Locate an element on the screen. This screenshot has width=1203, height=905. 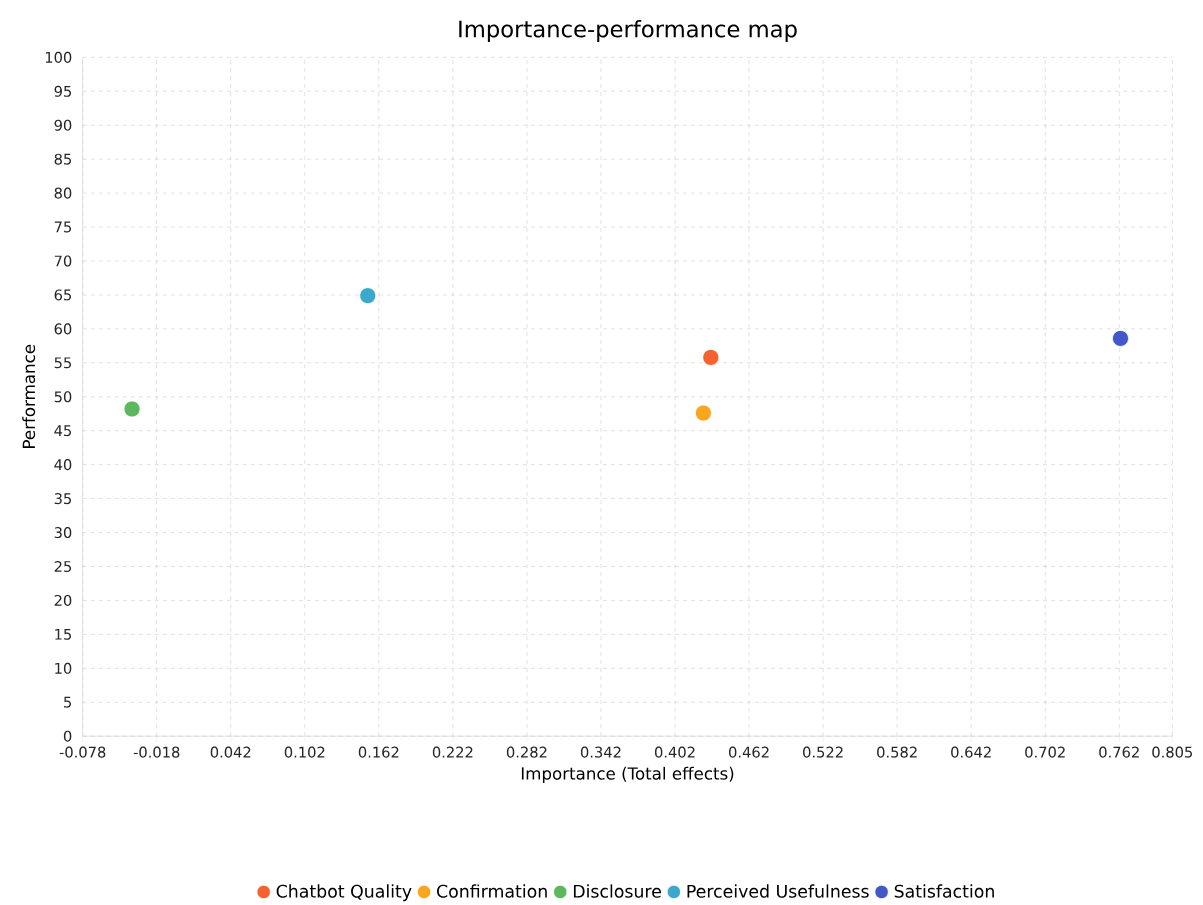
y-tick-label: 5 is located at coordinates (68, 702).